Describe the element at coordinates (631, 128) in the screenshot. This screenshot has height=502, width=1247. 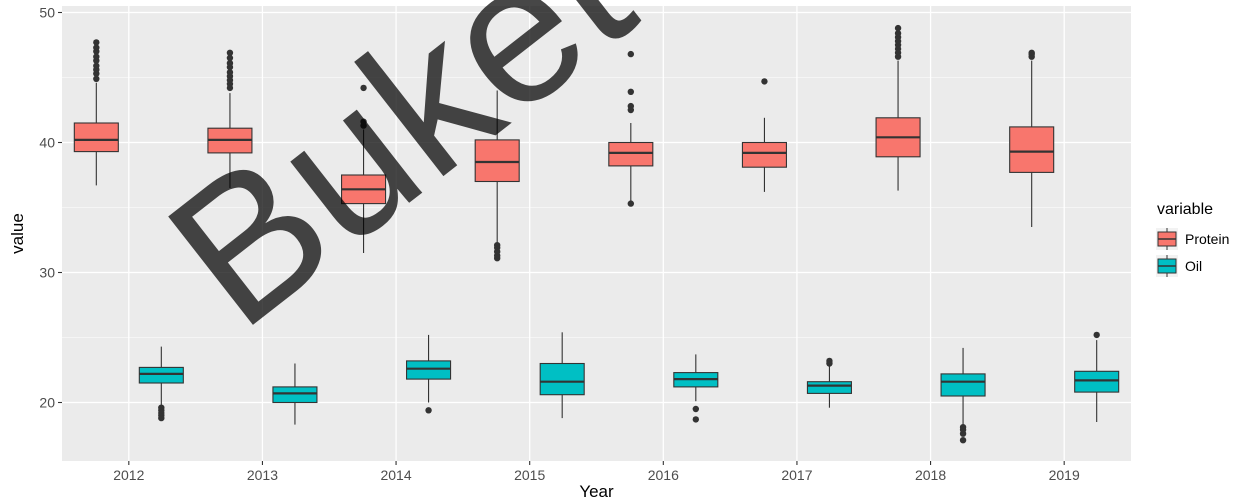
I see `box-protein-2016` at that location.